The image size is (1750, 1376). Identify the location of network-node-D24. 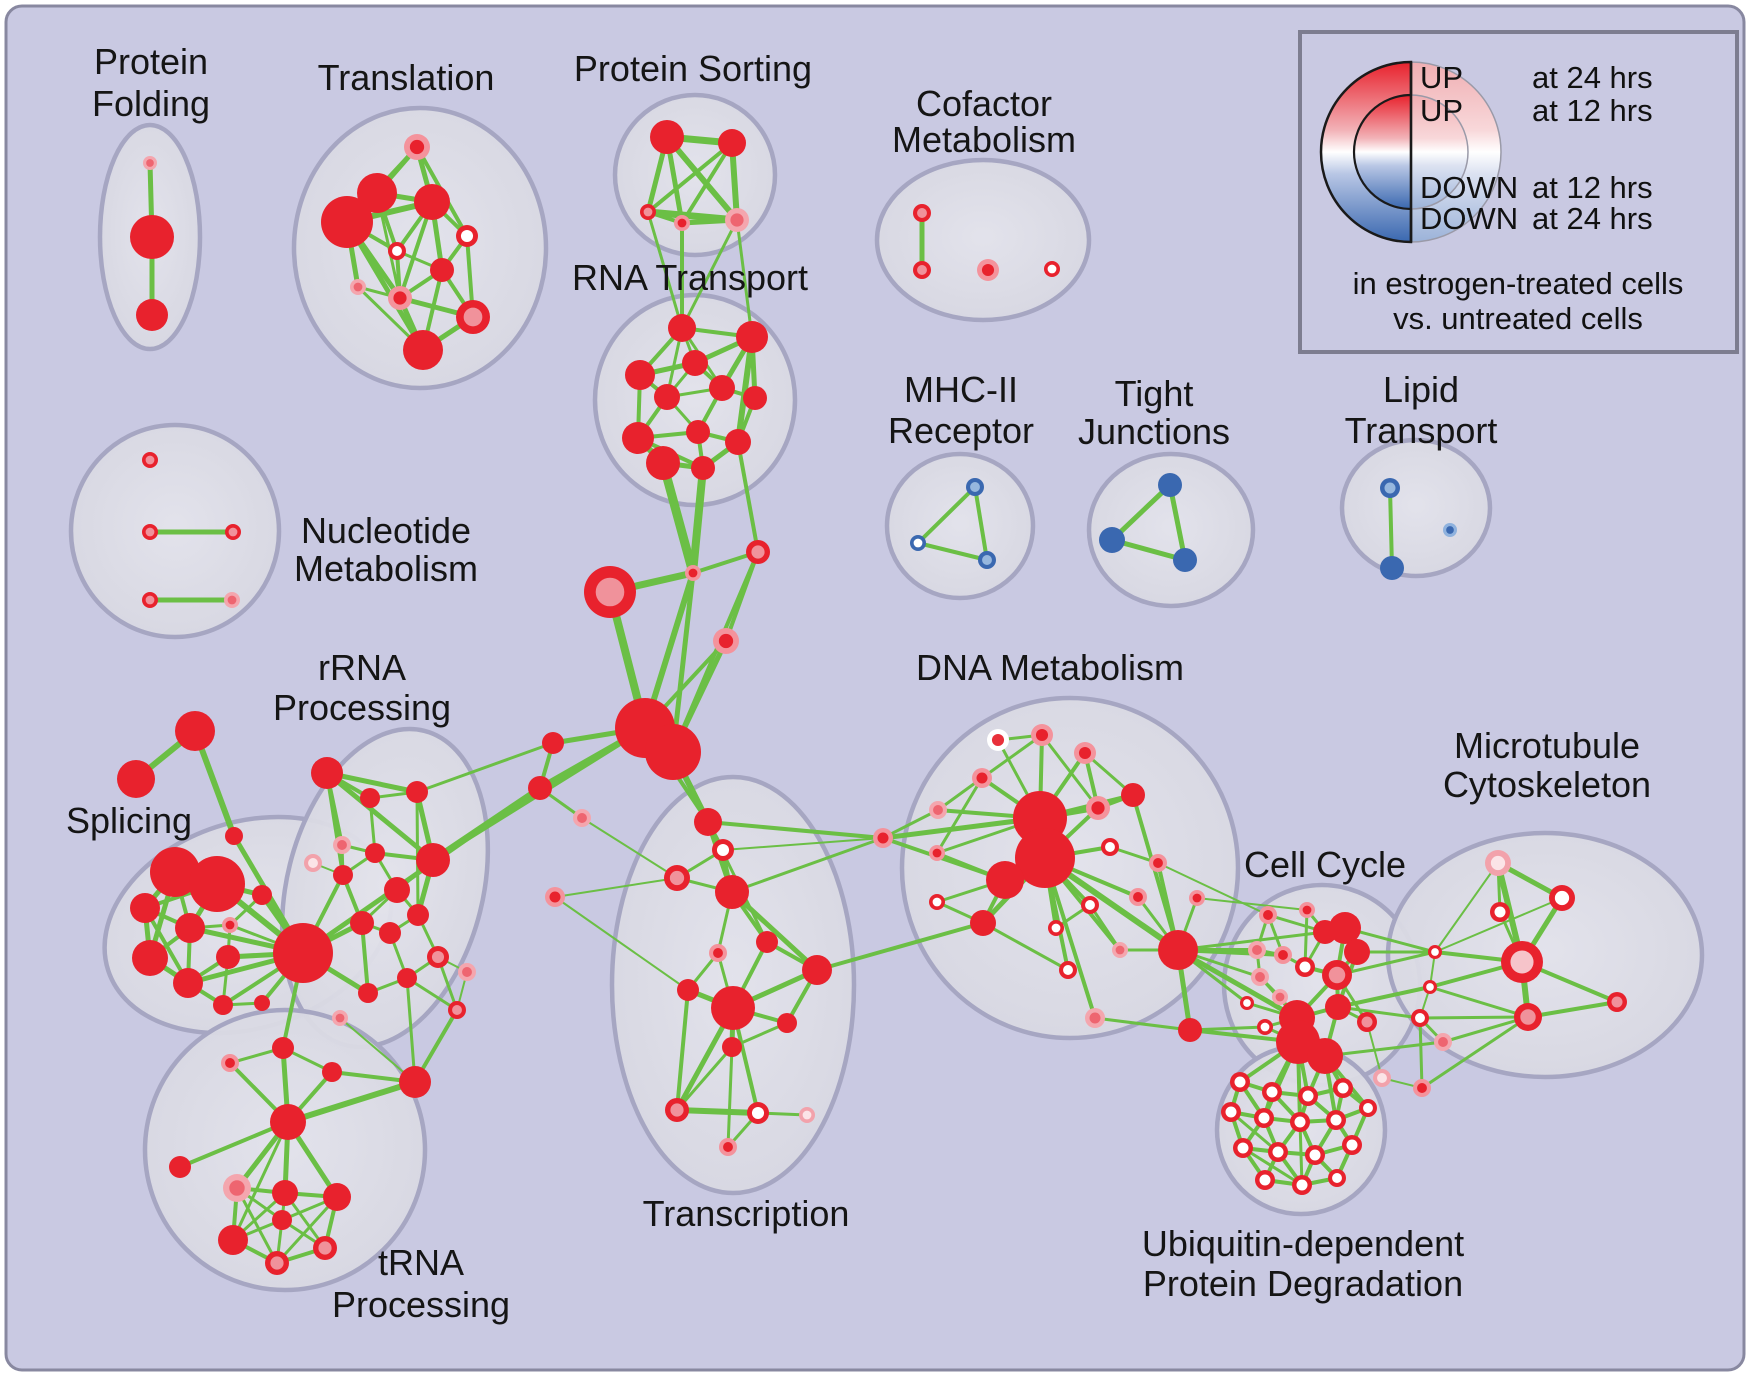
(1190, 1030).